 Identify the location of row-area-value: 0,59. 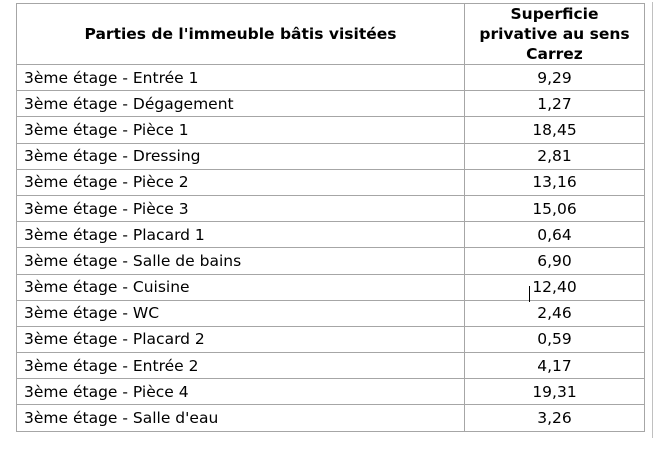
(554, 339).